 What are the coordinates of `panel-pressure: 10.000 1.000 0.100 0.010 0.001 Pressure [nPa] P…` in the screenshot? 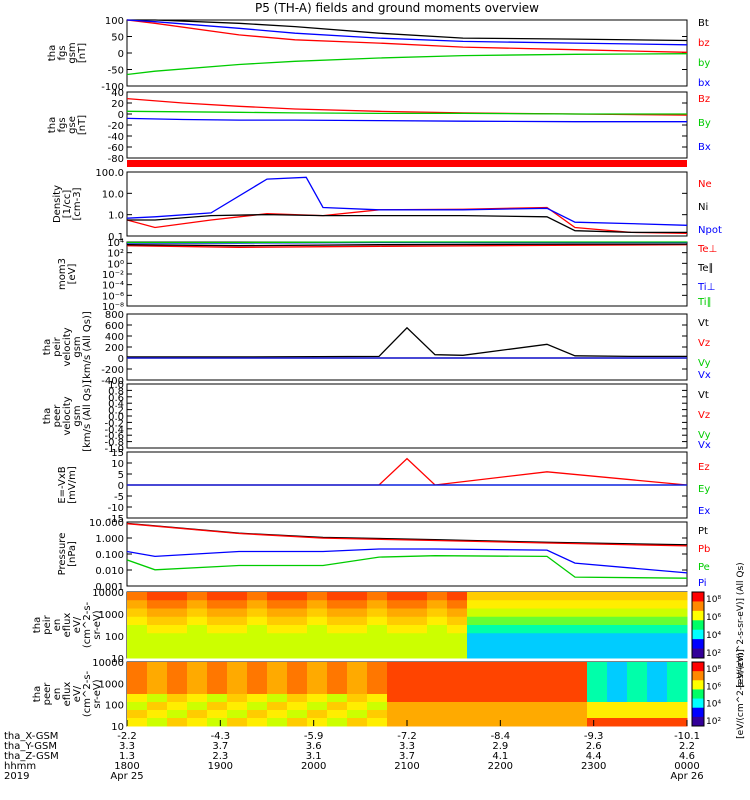 It's located at (383, 555).